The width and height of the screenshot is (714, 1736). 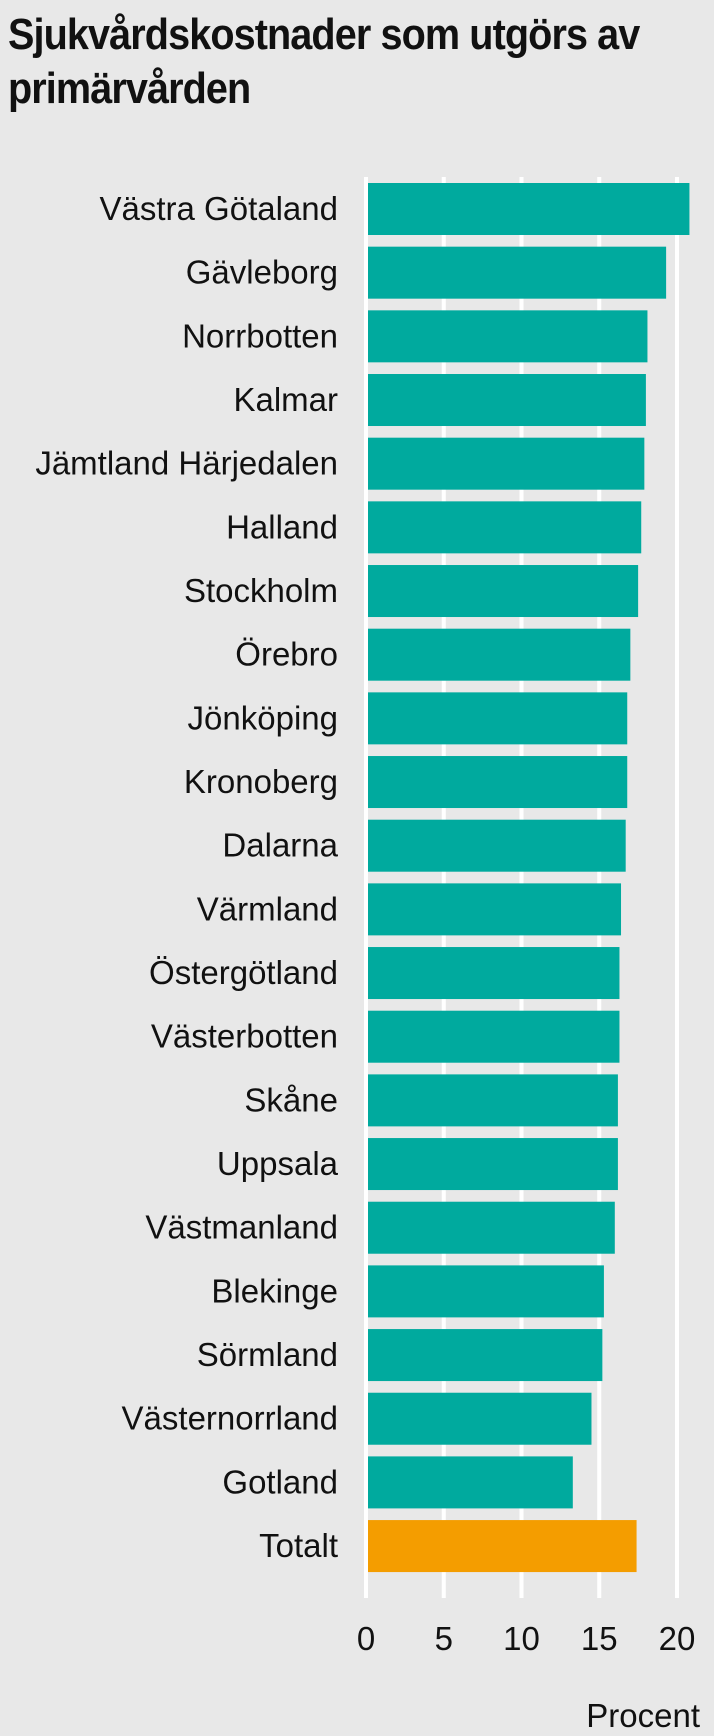 What do you see at coordinates (230, 1418) in the screenshot?
I see `category-label: Västernorrland` at bounding box center [230, 1418].